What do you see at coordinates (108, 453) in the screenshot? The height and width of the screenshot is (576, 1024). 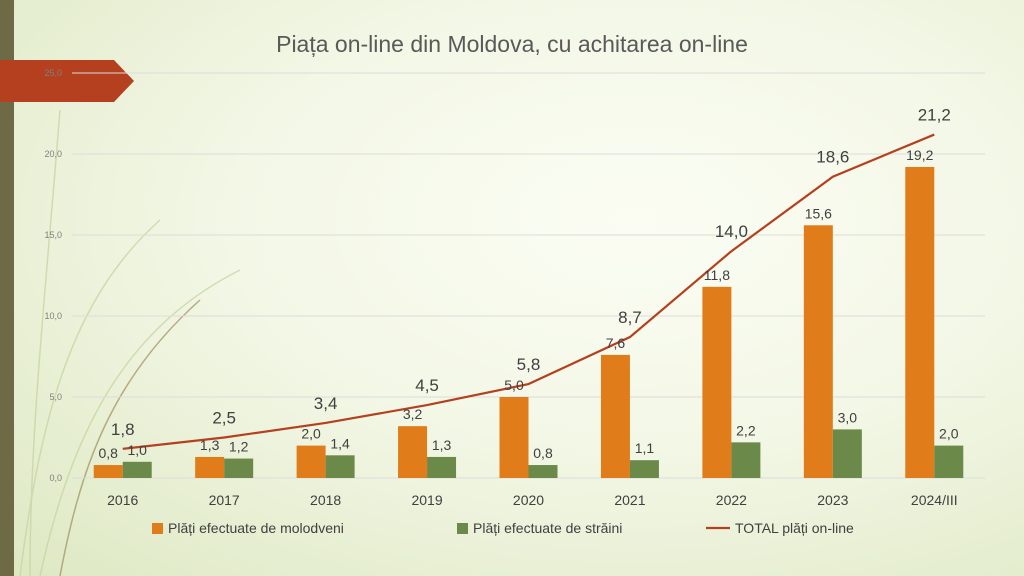 I see `data-label-molodveni: 0,8` at bounding box center [108, 453].